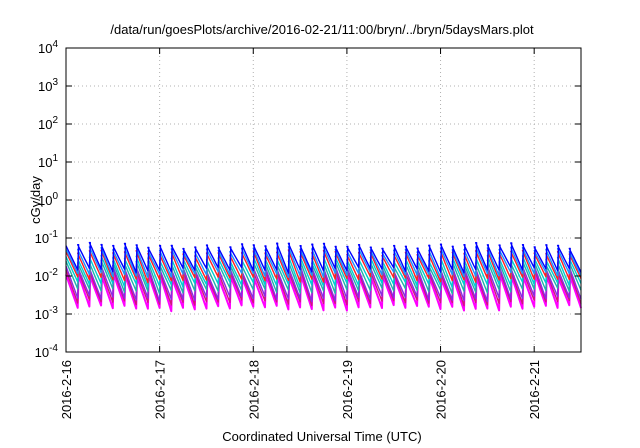 This screenshot has height=448, width=640. What do you see at coordinates (48, 199) in the screenshot?
I see `y-tick-label: 10⁰` at bounding box center [48, 199].